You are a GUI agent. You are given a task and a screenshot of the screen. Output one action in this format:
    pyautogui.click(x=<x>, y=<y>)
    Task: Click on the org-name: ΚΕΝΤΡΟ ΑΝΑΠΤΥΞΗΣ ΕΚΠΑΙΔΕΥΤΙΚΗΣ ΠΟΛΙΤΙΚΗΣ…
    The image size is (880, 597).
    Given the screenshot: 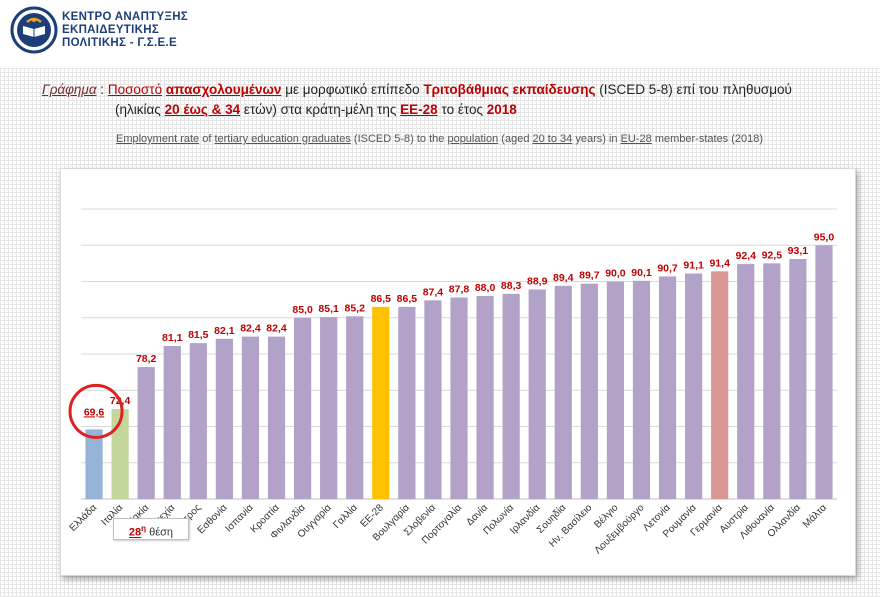 What is the action you would take?
    pyautogui.click(x=125, y=30)
    